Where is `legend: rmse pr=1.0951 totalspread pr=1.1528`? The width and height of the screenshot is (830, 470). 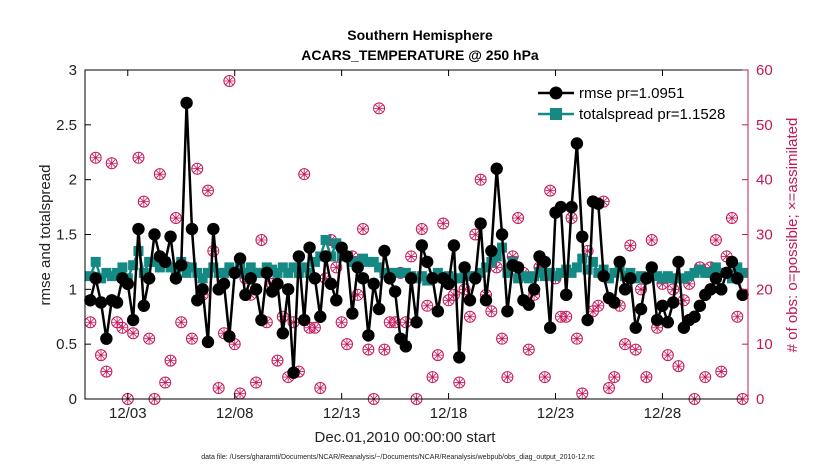 legend: rmse pr=1.0951 totalspread pr=1.1528 is located at coordinates (633, 101).